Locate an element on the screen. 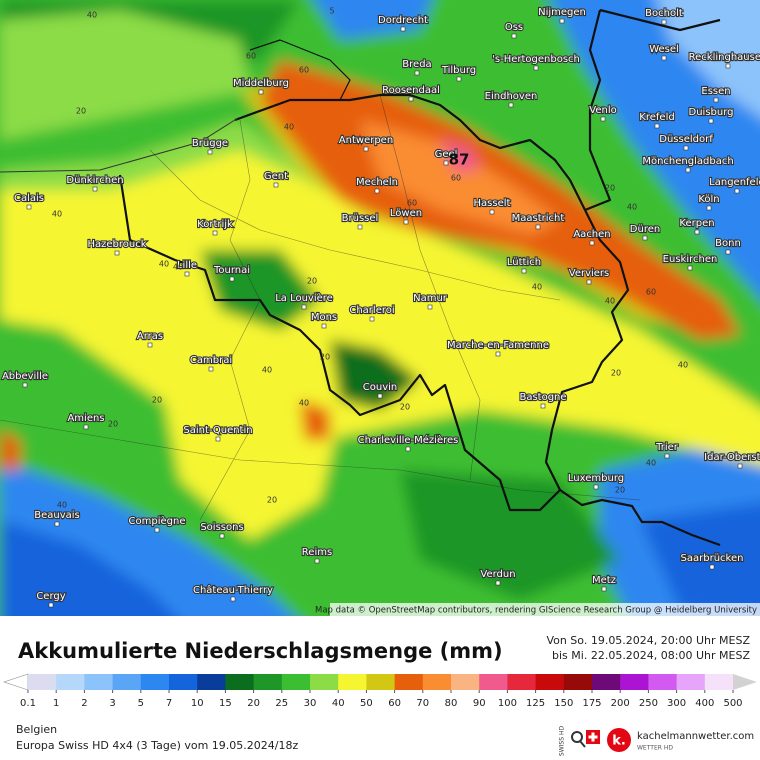 The image size is (760, 760). logo-circle is located at coordinates (619, 740).